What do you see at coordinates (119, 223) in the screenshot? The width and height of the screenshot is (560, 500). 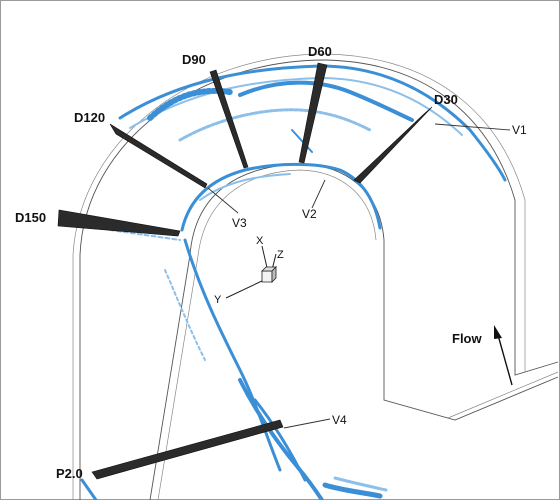 I see `plane-d150` at bounding box center [119, 223].